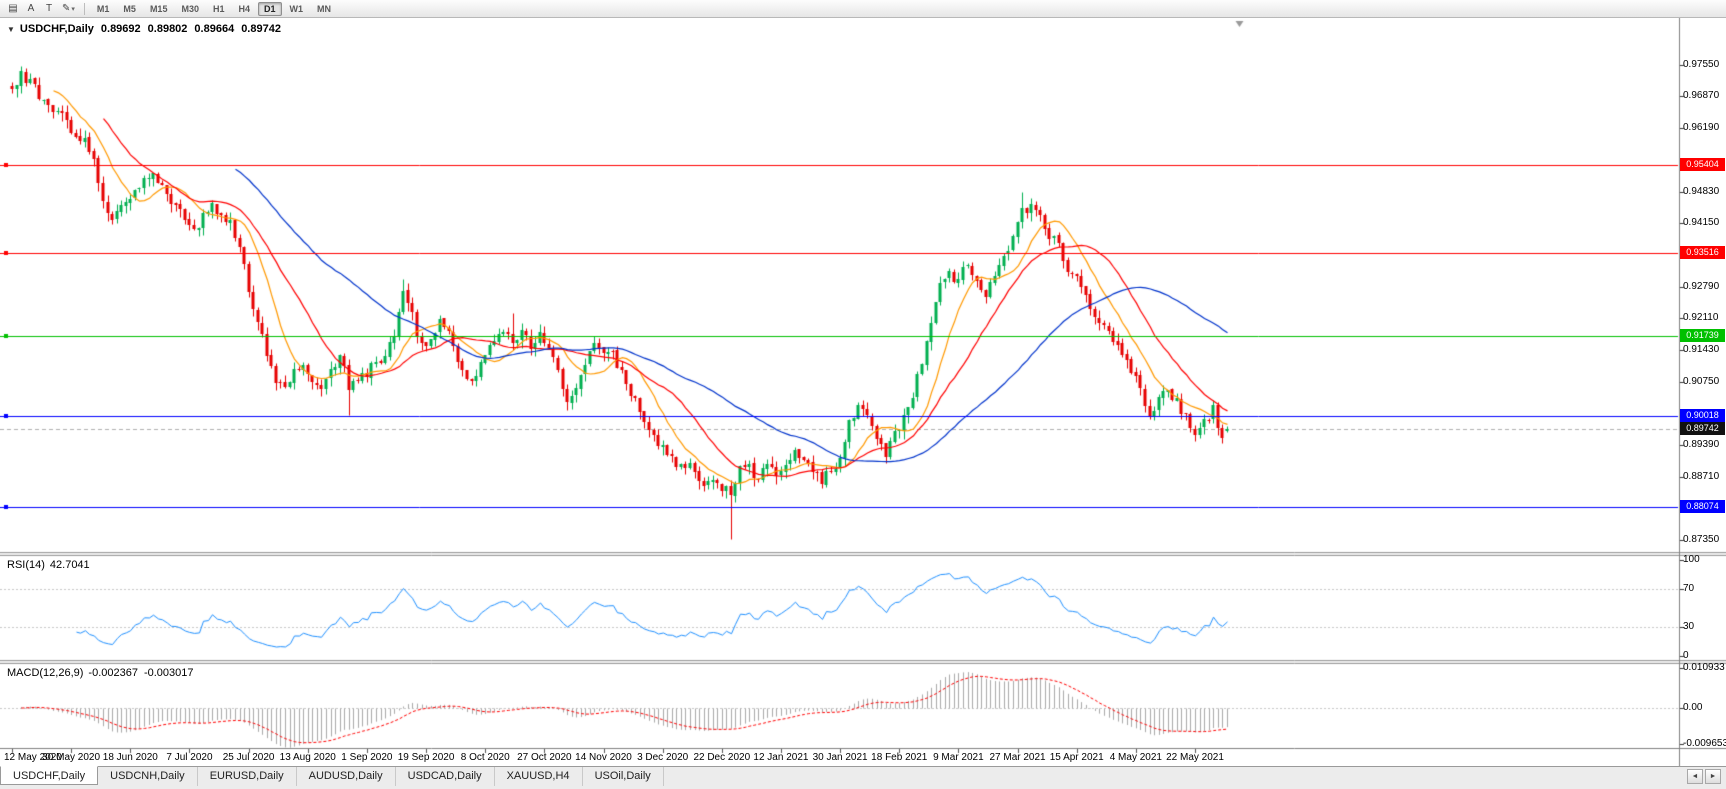 The image size is (1726, 789). Describe the element at coordinates (1701, 191) in the screenshot. I see `price-axis-tick-label: 0.94830` at that location.